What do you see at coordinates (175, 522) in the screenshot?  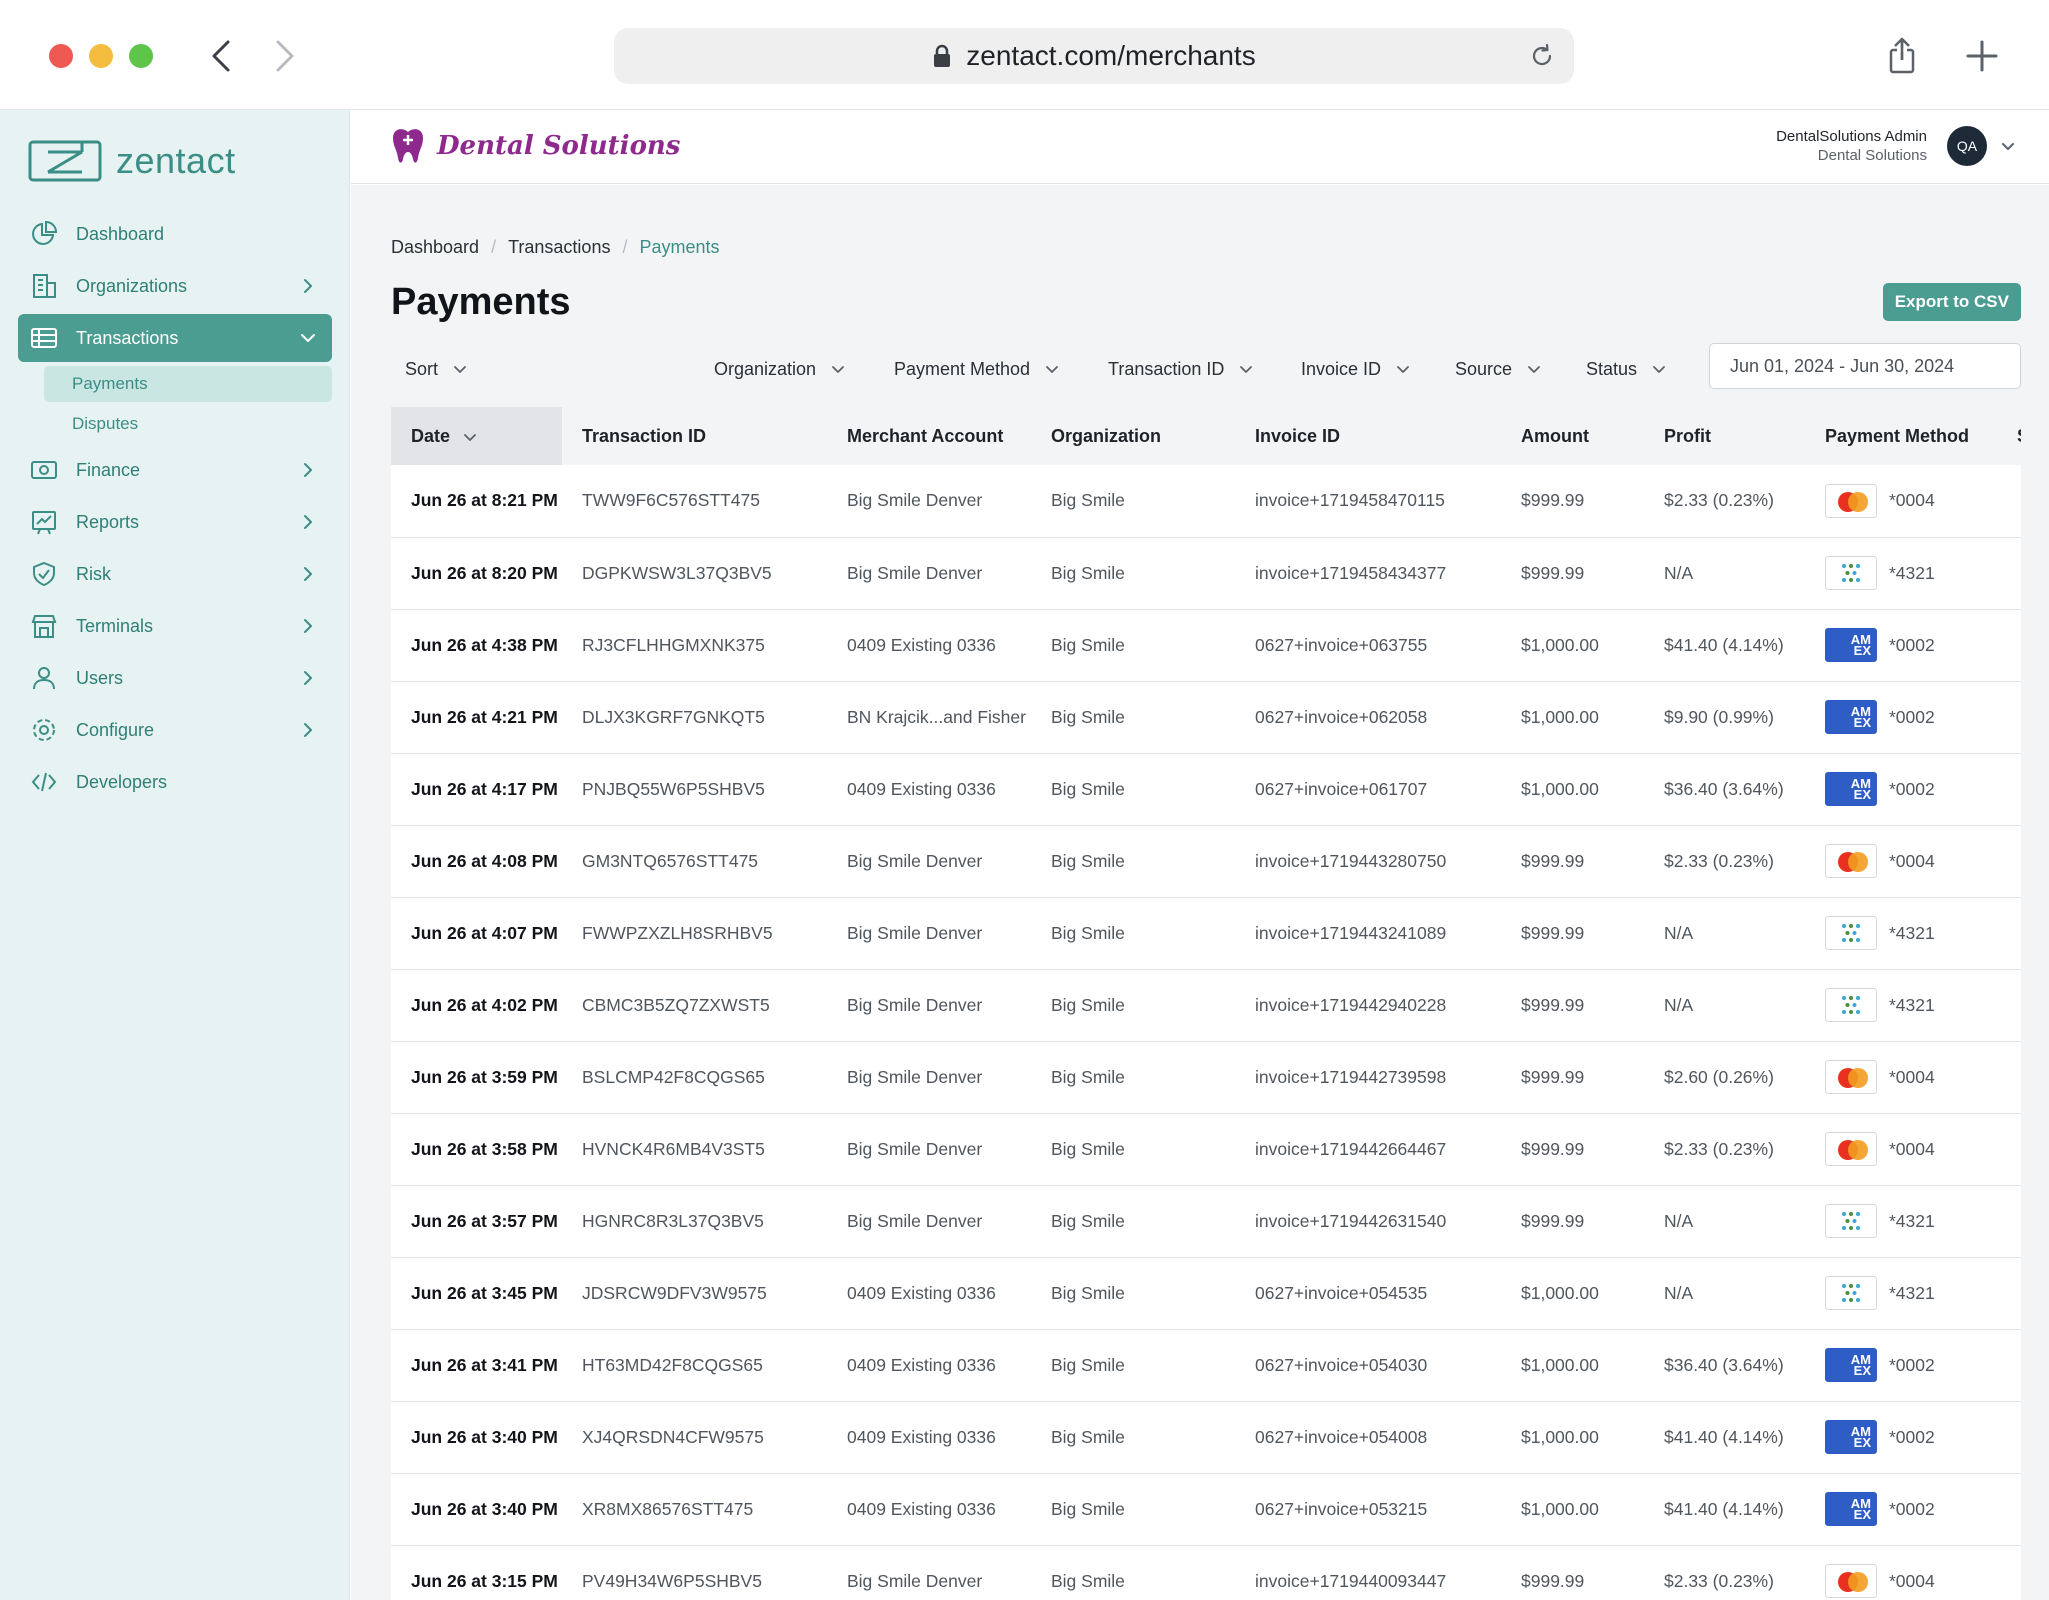 I see `sidebar-item-reports: Reports` at bounding box center [175, 522].